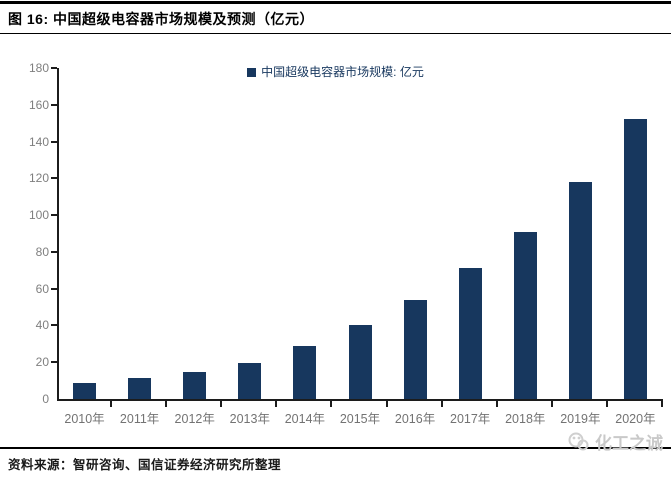  Describe the element at coordinates (38, 178) in the screenshot. I see `y-axis-label: 120` at that location.